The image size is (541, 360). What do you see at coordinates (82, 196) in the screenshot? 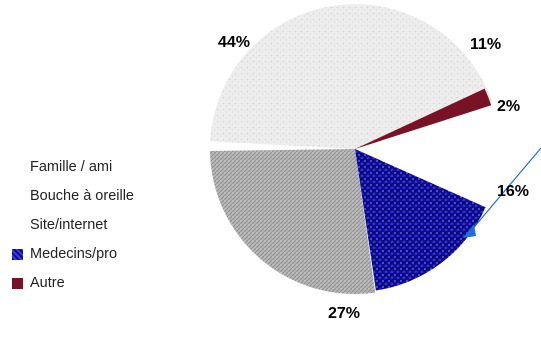
I see `legend-label: Bouche à oreille` at bounding box center [82, 196].